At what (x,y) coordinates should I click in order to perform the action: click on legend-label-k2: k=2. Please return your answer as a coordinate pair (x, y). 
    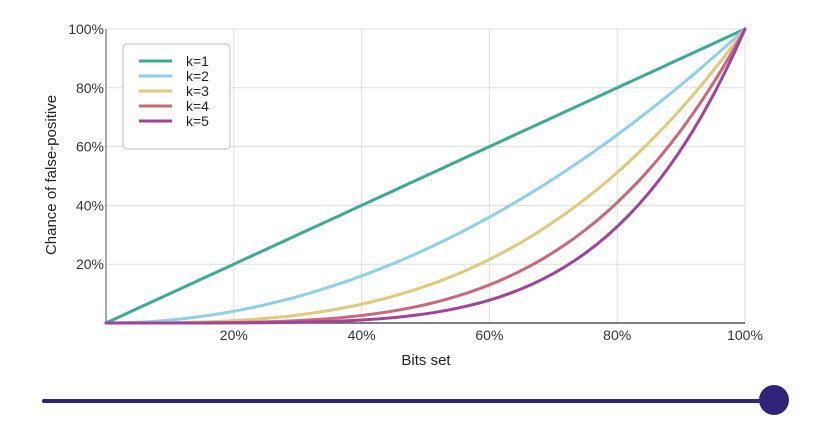
    Looking at the image, I should click on (197, 76).